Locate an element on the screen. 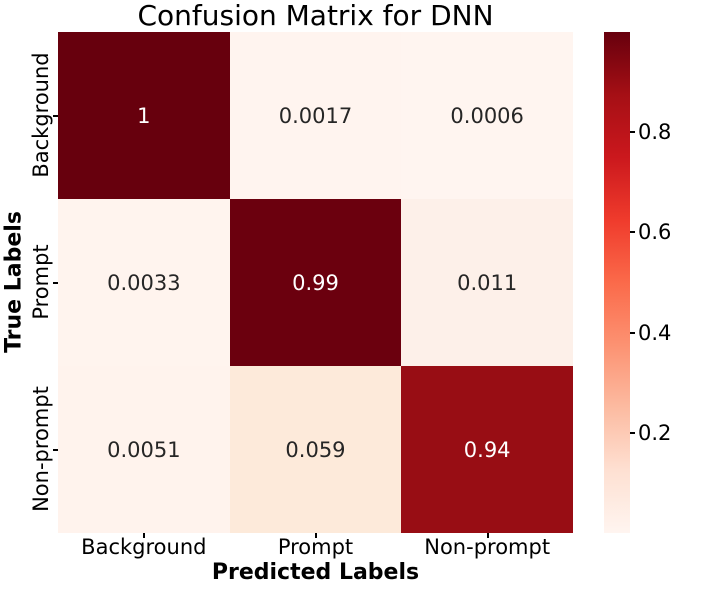 The image size is (710, 592). cell-value: 0.0033 is located at coordinates (144, 282).